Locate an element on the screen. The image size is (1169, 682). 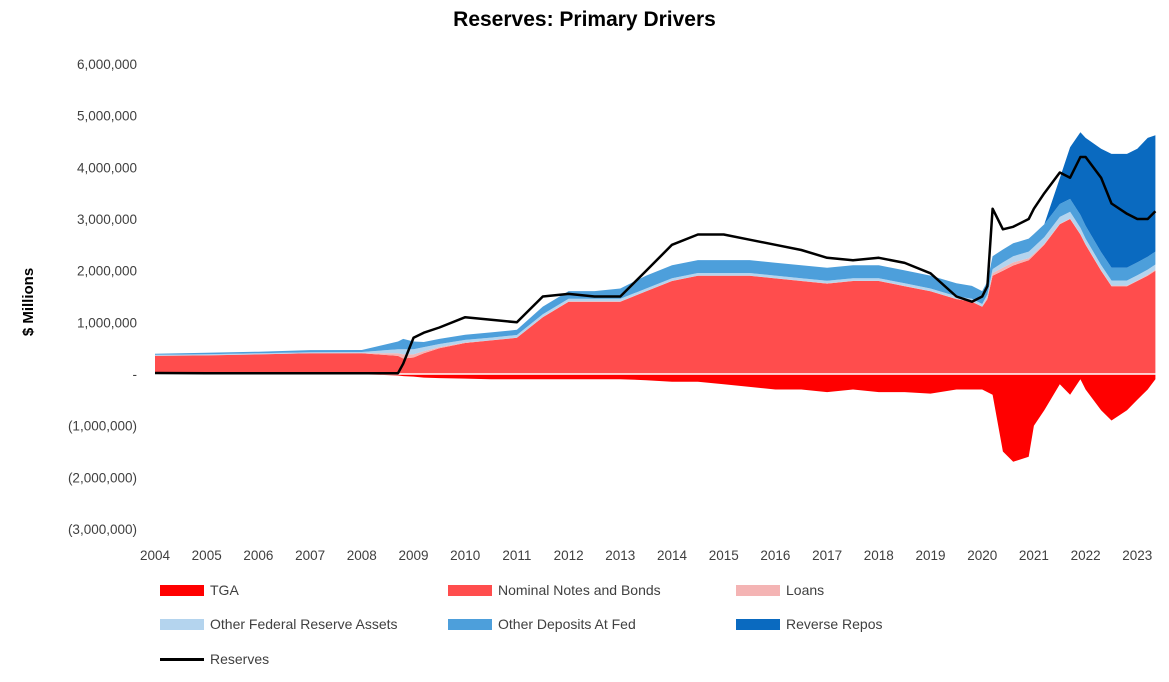
x-tick-label: 2007 is located at coordinates (310, 555).